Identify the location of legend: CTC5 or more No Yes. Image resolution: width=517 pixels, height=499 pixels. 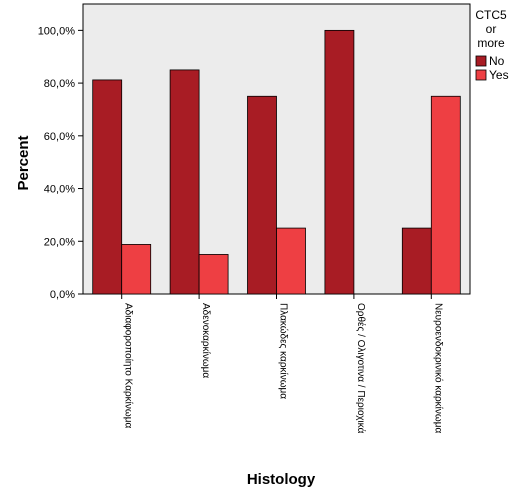
(491, 45).